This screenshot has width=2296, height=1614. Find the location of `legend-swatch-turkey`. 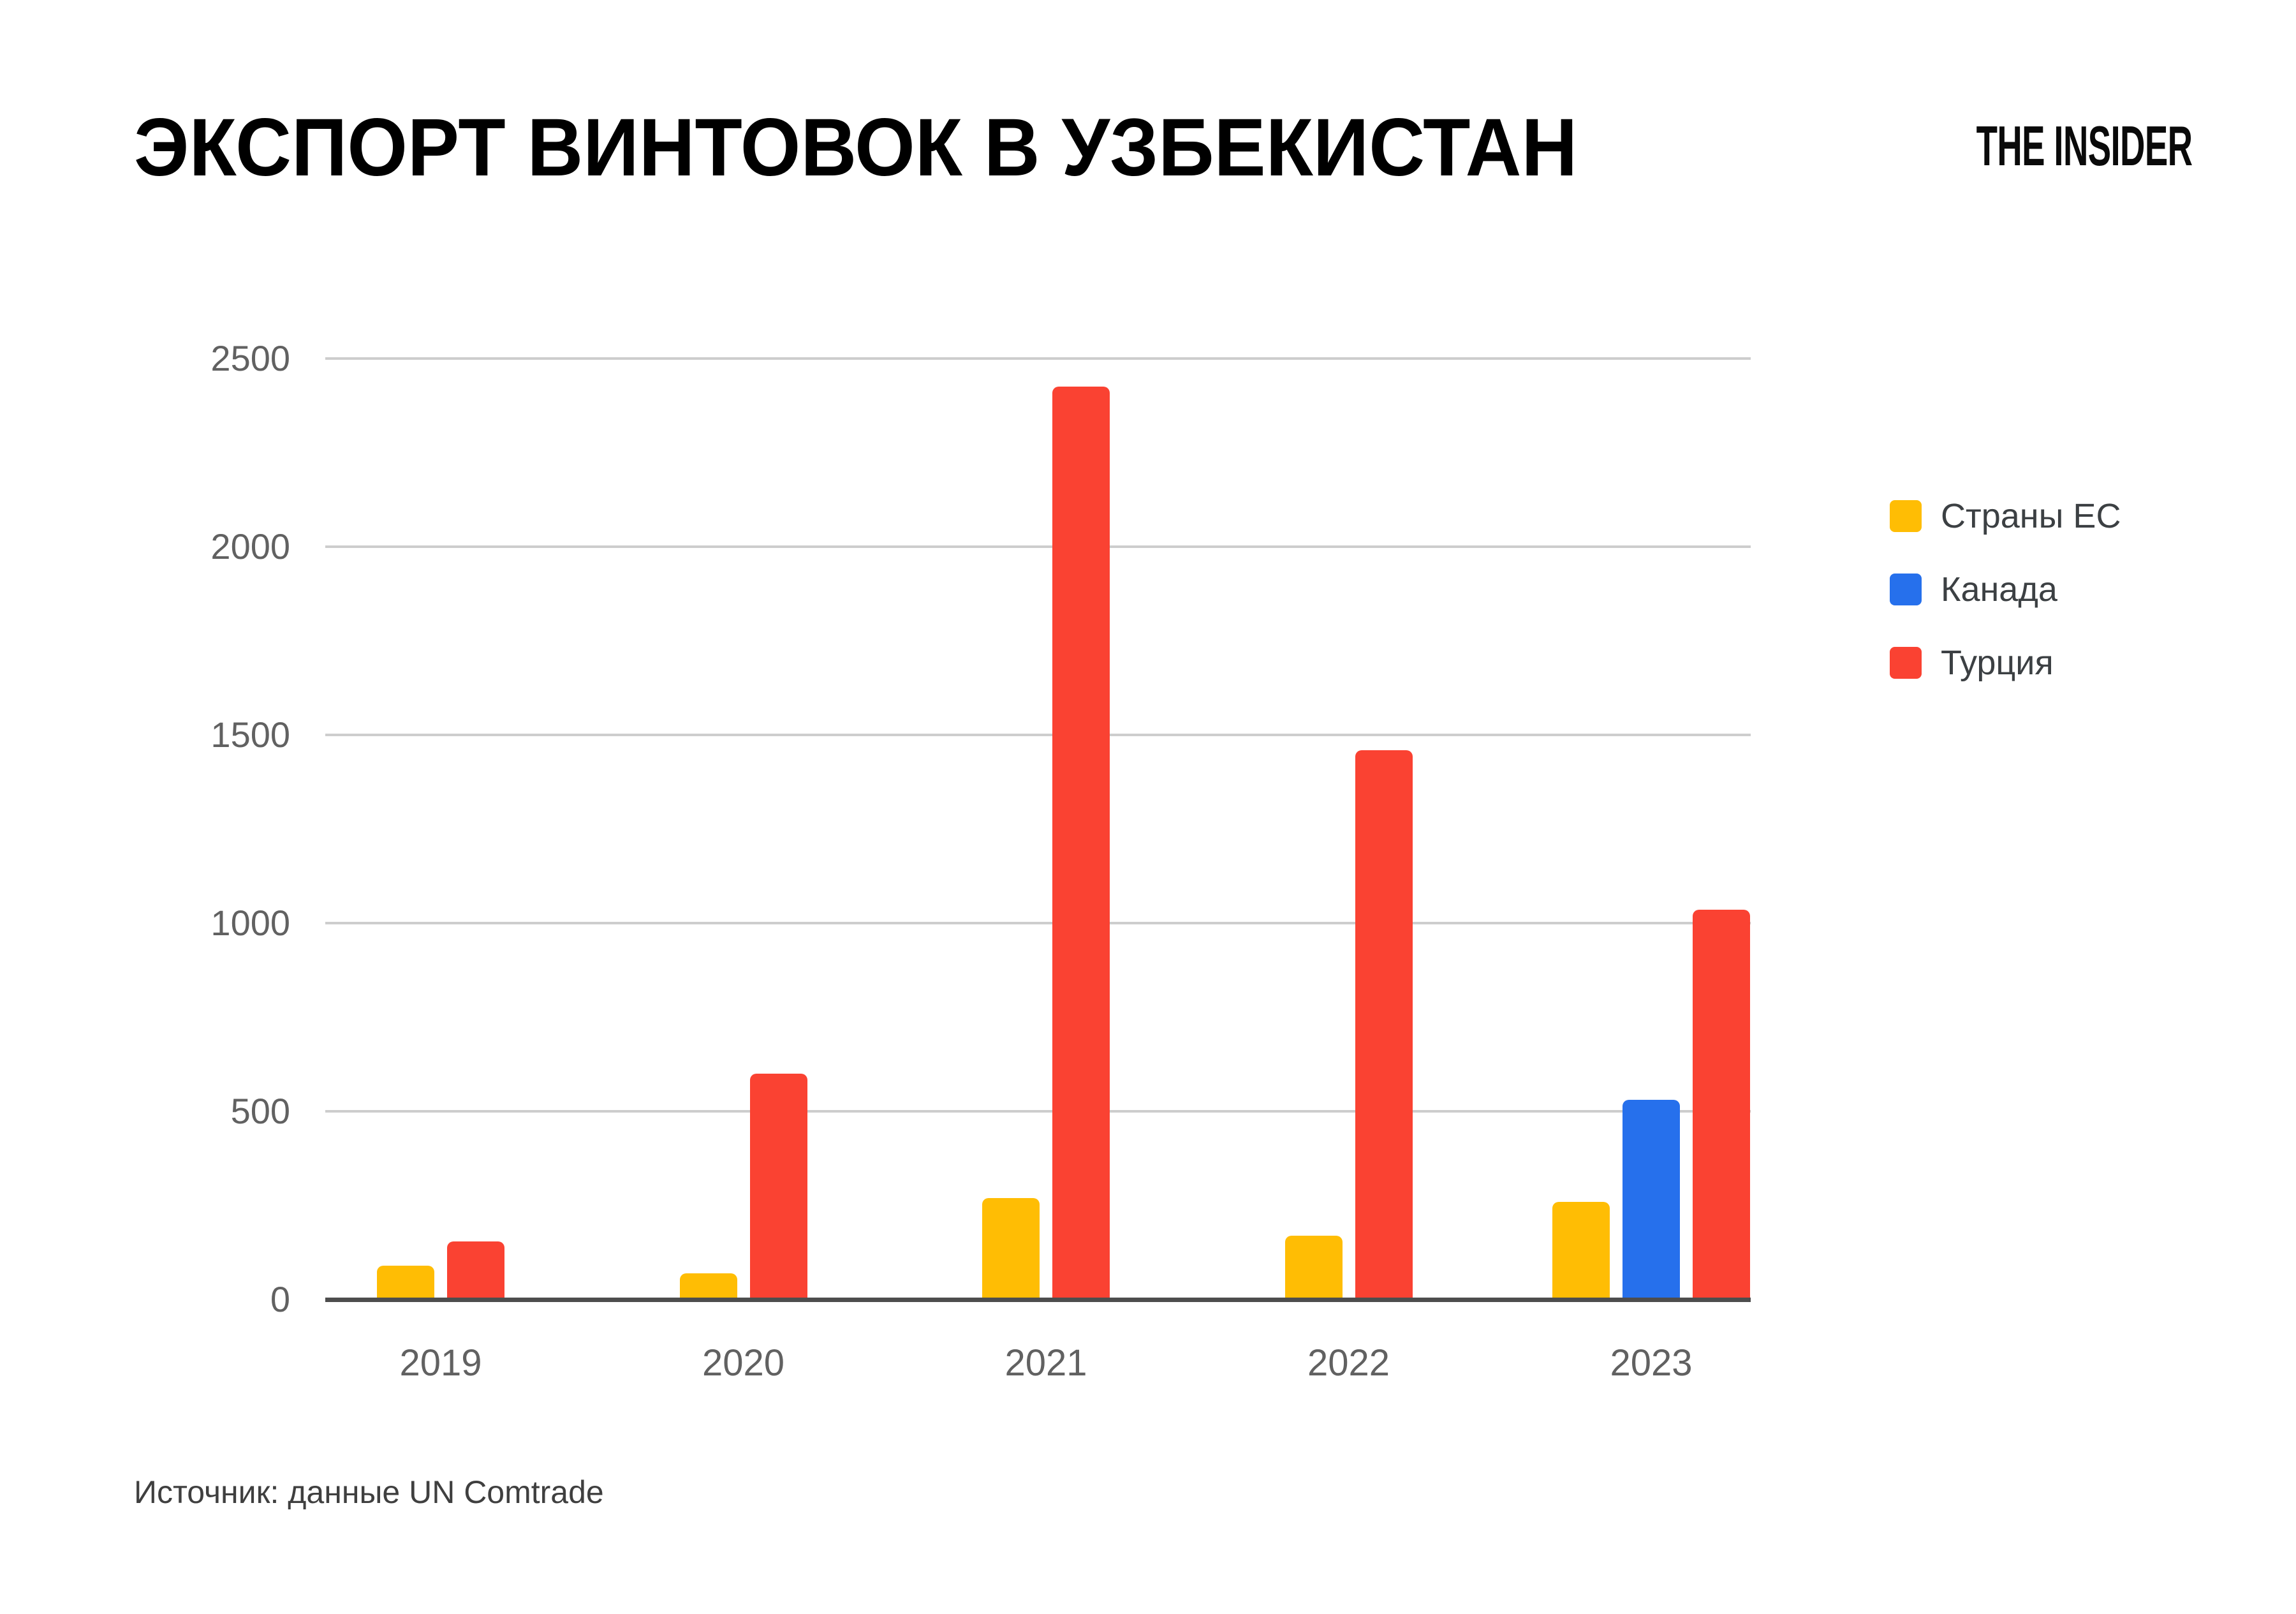

legend-swatch-turkey is located at coordinates (1906, 663).